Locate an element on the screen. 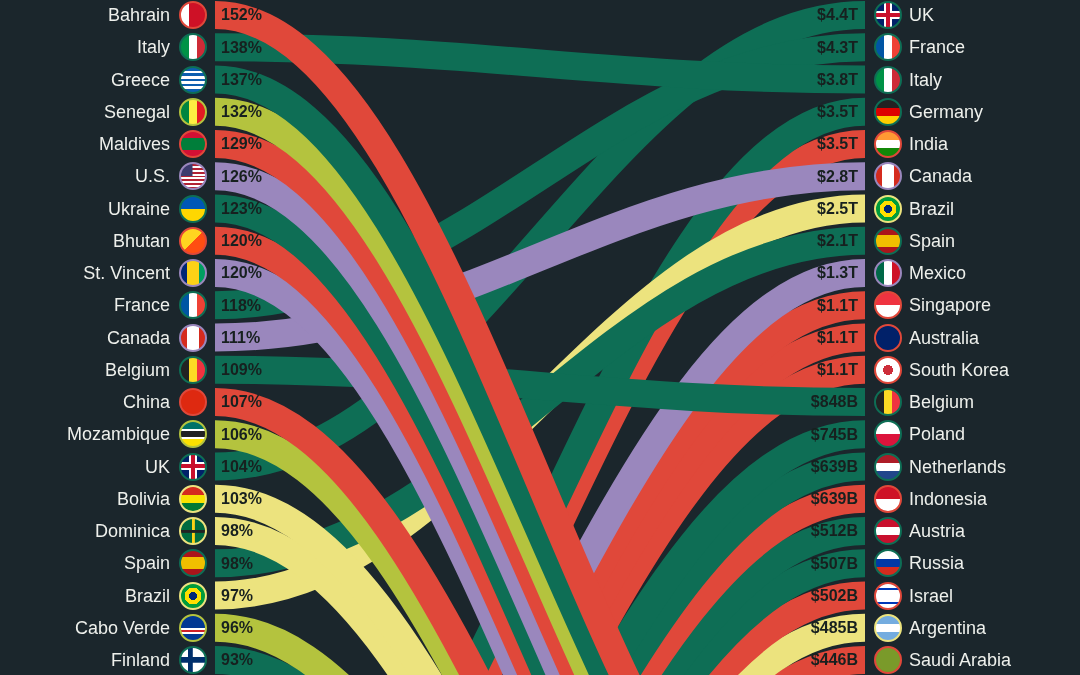 This screenshot has width=1080, height=675. category-label: St. Vincent is located at coordinates (126, 273).